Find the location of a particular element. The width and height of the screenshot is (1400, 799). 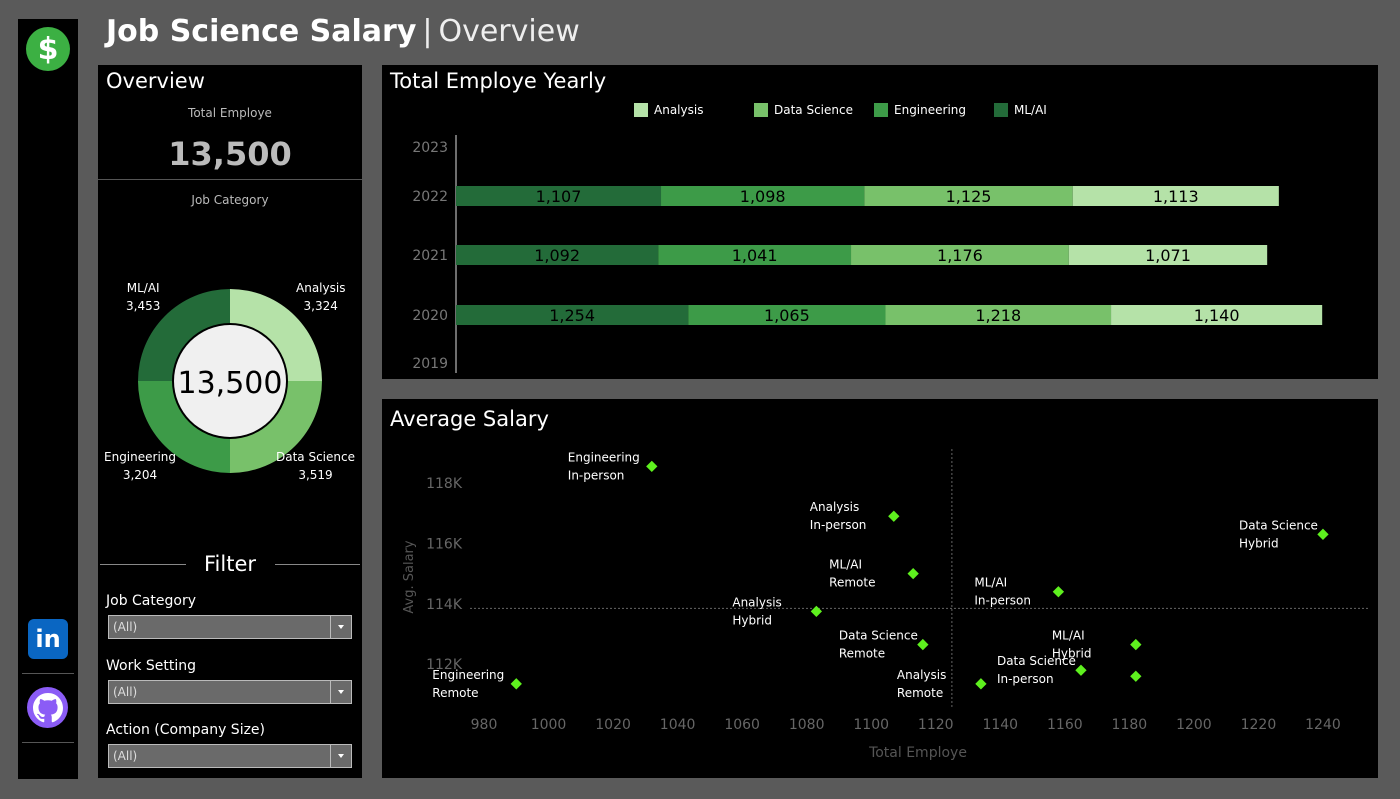

linkedin-icon: in is located at coordinates (48, 639).